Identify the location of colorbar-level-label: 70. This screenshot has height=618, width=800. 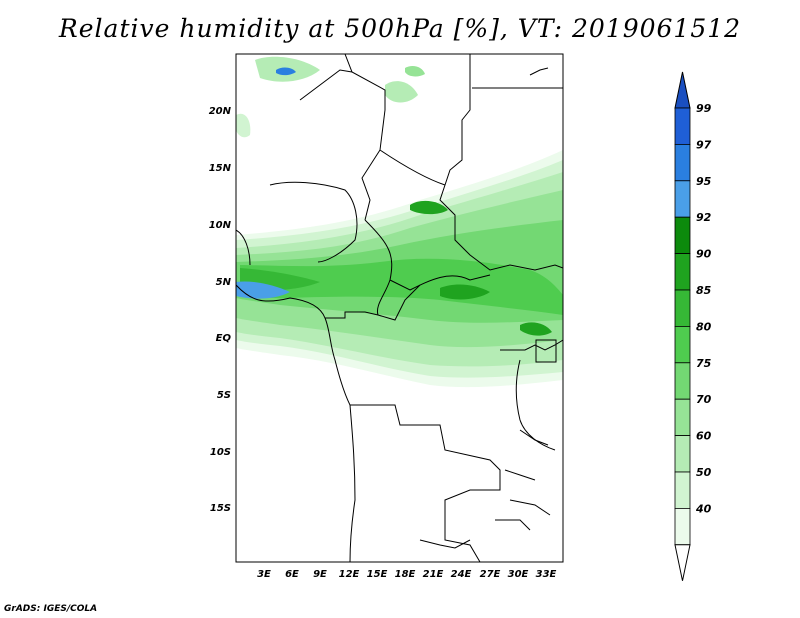
(704, 399).